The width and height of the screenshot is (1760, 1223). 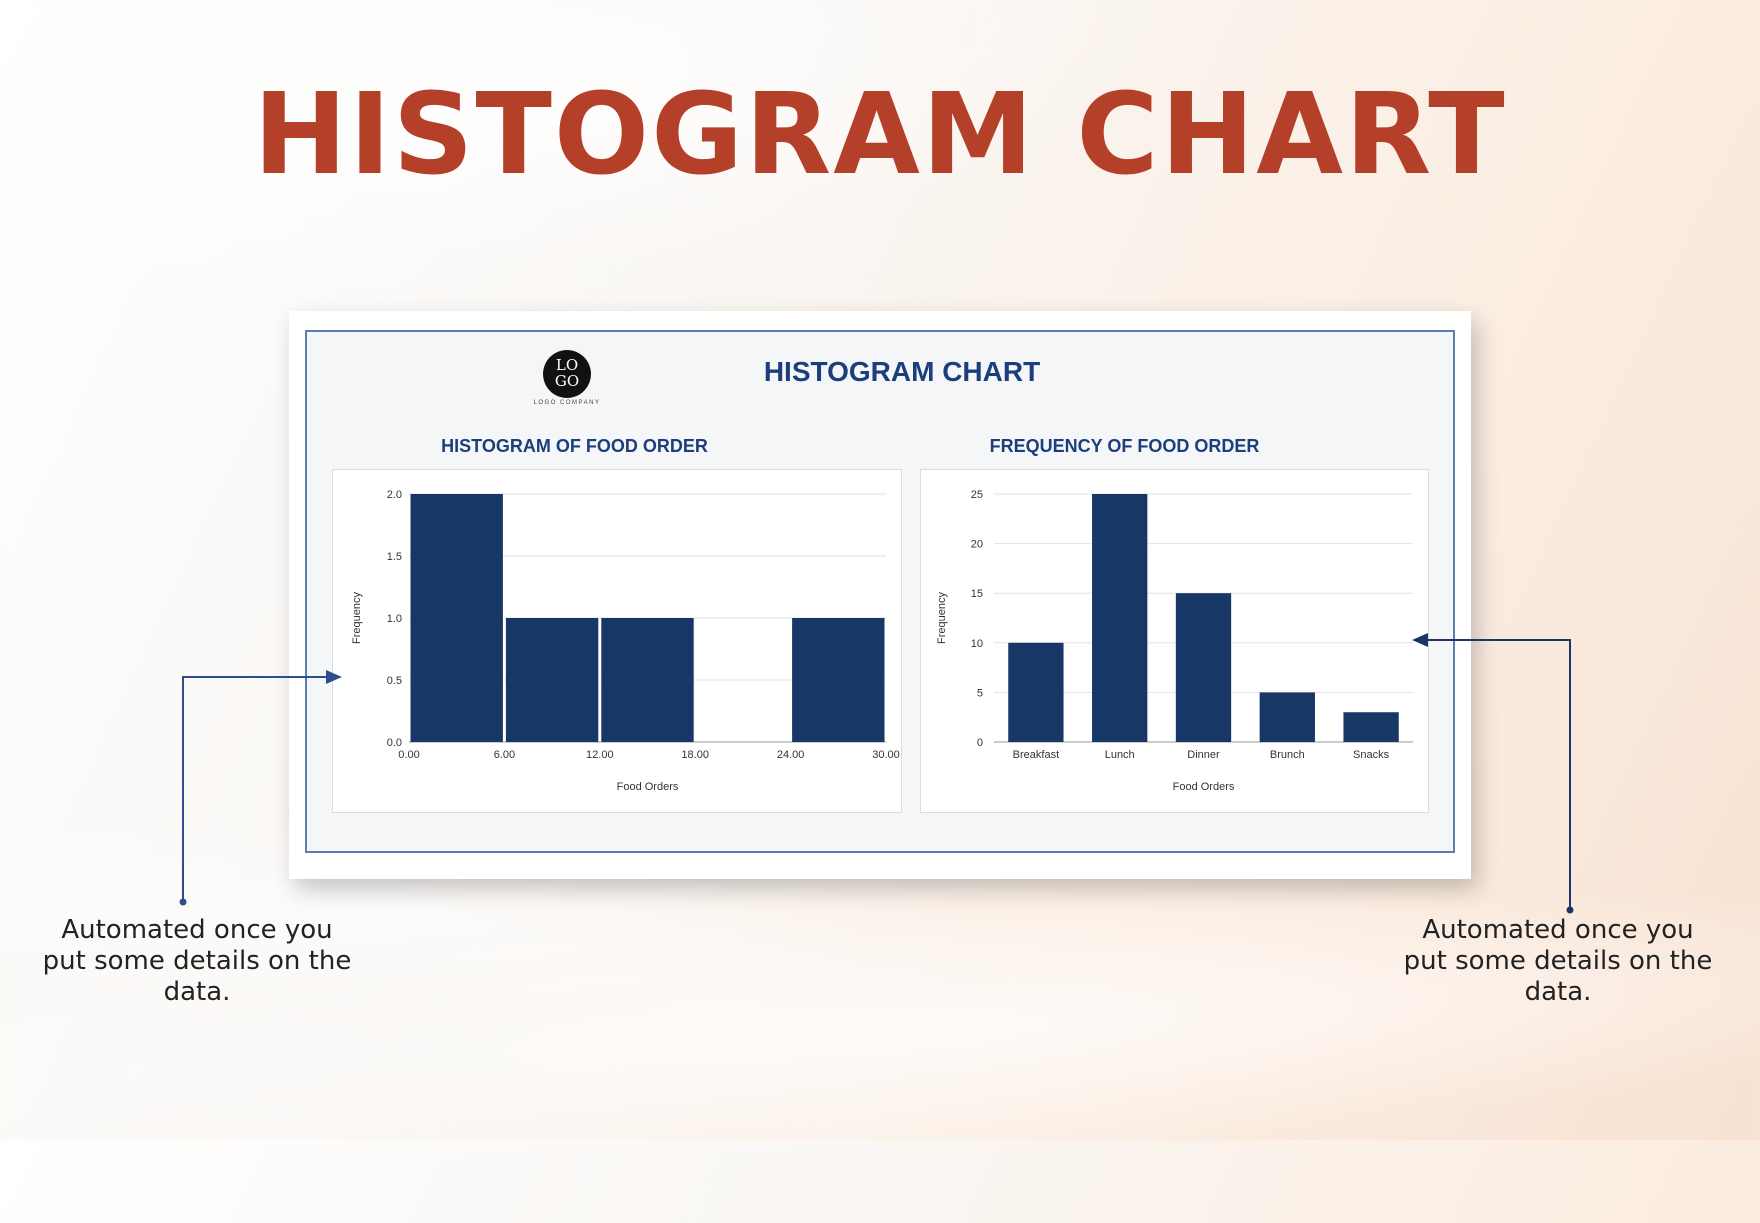 What do you see at coordinates (1420, 640) in the screenshot?
I see `right-arrow-icon` at bounding box center [1420, 640].